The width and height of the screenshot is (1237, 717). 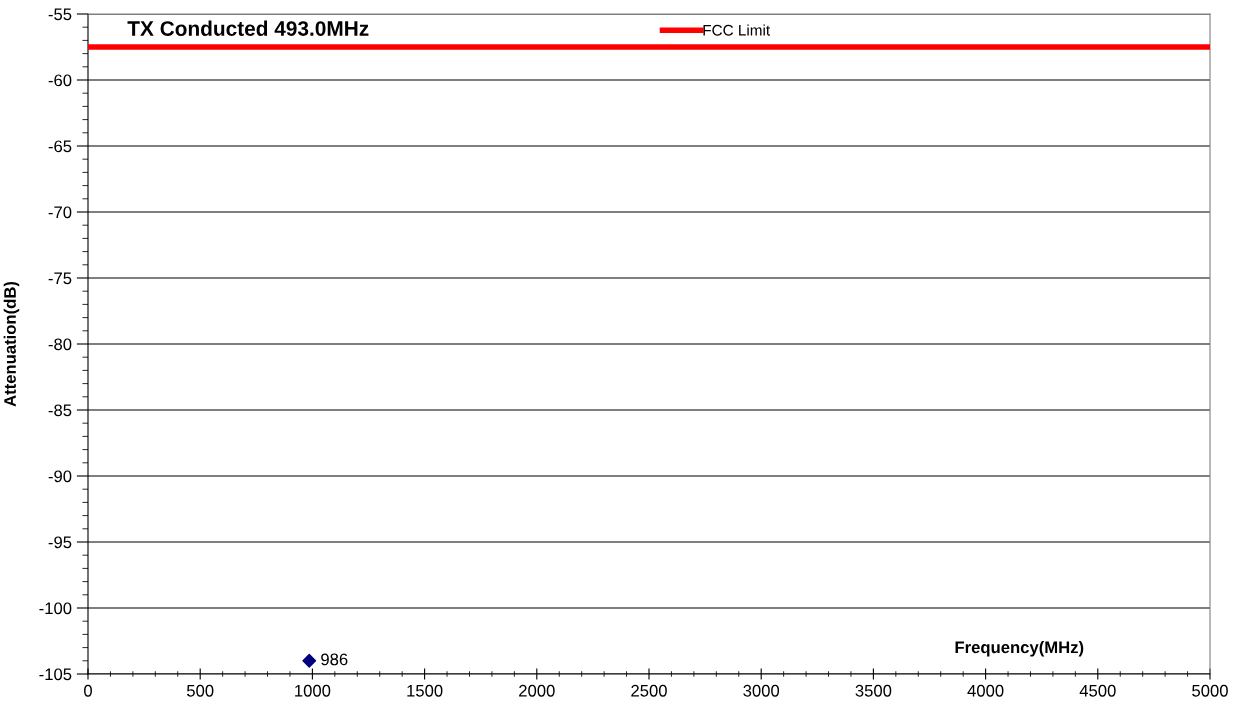 What do you see at coordinates (334, 659) in the screenshot?
I see `annotation: 986` at bounding box center [334, 659].